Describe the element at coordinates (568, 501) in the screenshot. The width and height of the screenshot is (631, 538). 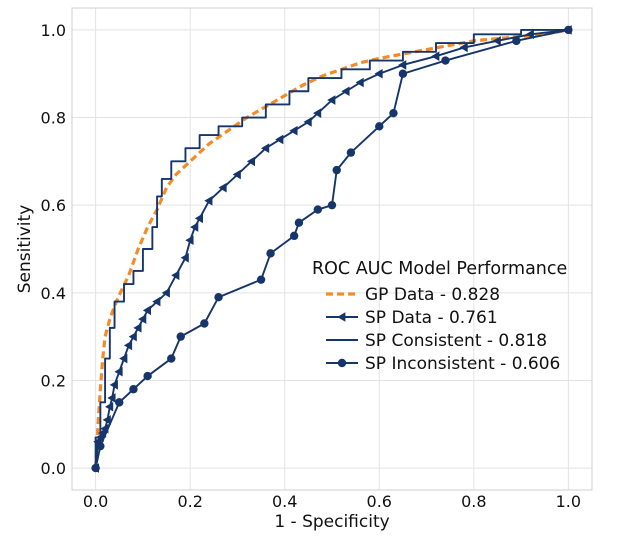
I see `x-tick-label: 1.0` at that location.